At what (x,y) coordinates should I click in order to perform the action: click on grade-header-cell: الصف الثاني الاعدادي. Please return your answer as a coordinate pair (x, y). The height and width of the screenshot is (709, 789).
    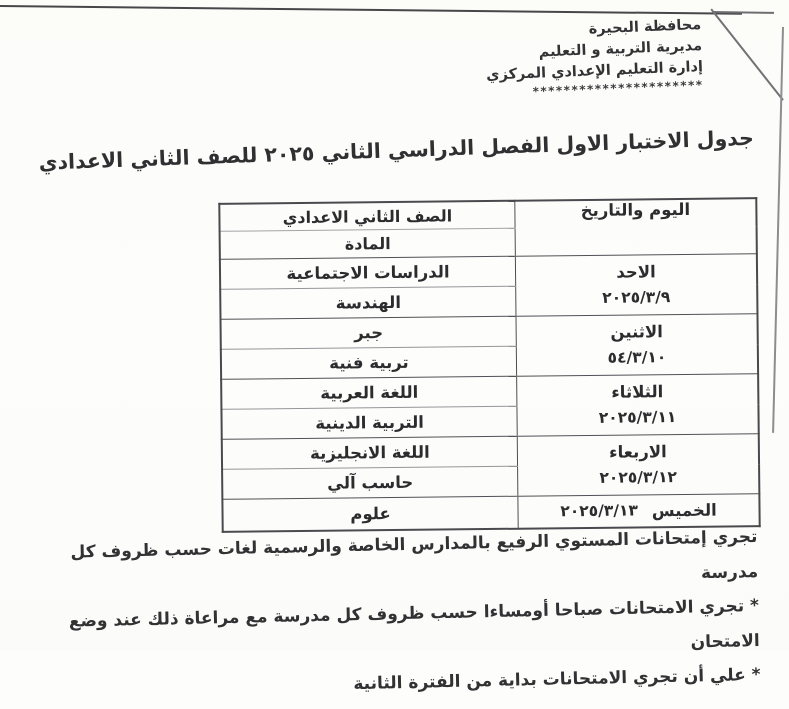
    Looking at the image, I should click on (367, 216).